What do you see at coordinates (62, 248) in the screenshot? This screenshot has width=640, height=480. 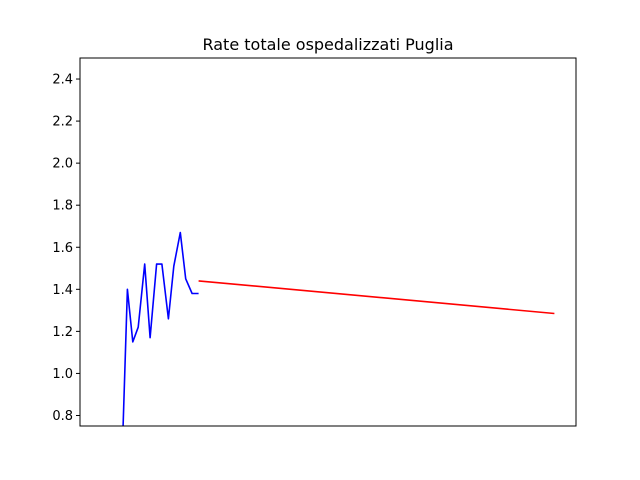 I see `y-tick-label: 1.6` at bounding box center [62, 248].